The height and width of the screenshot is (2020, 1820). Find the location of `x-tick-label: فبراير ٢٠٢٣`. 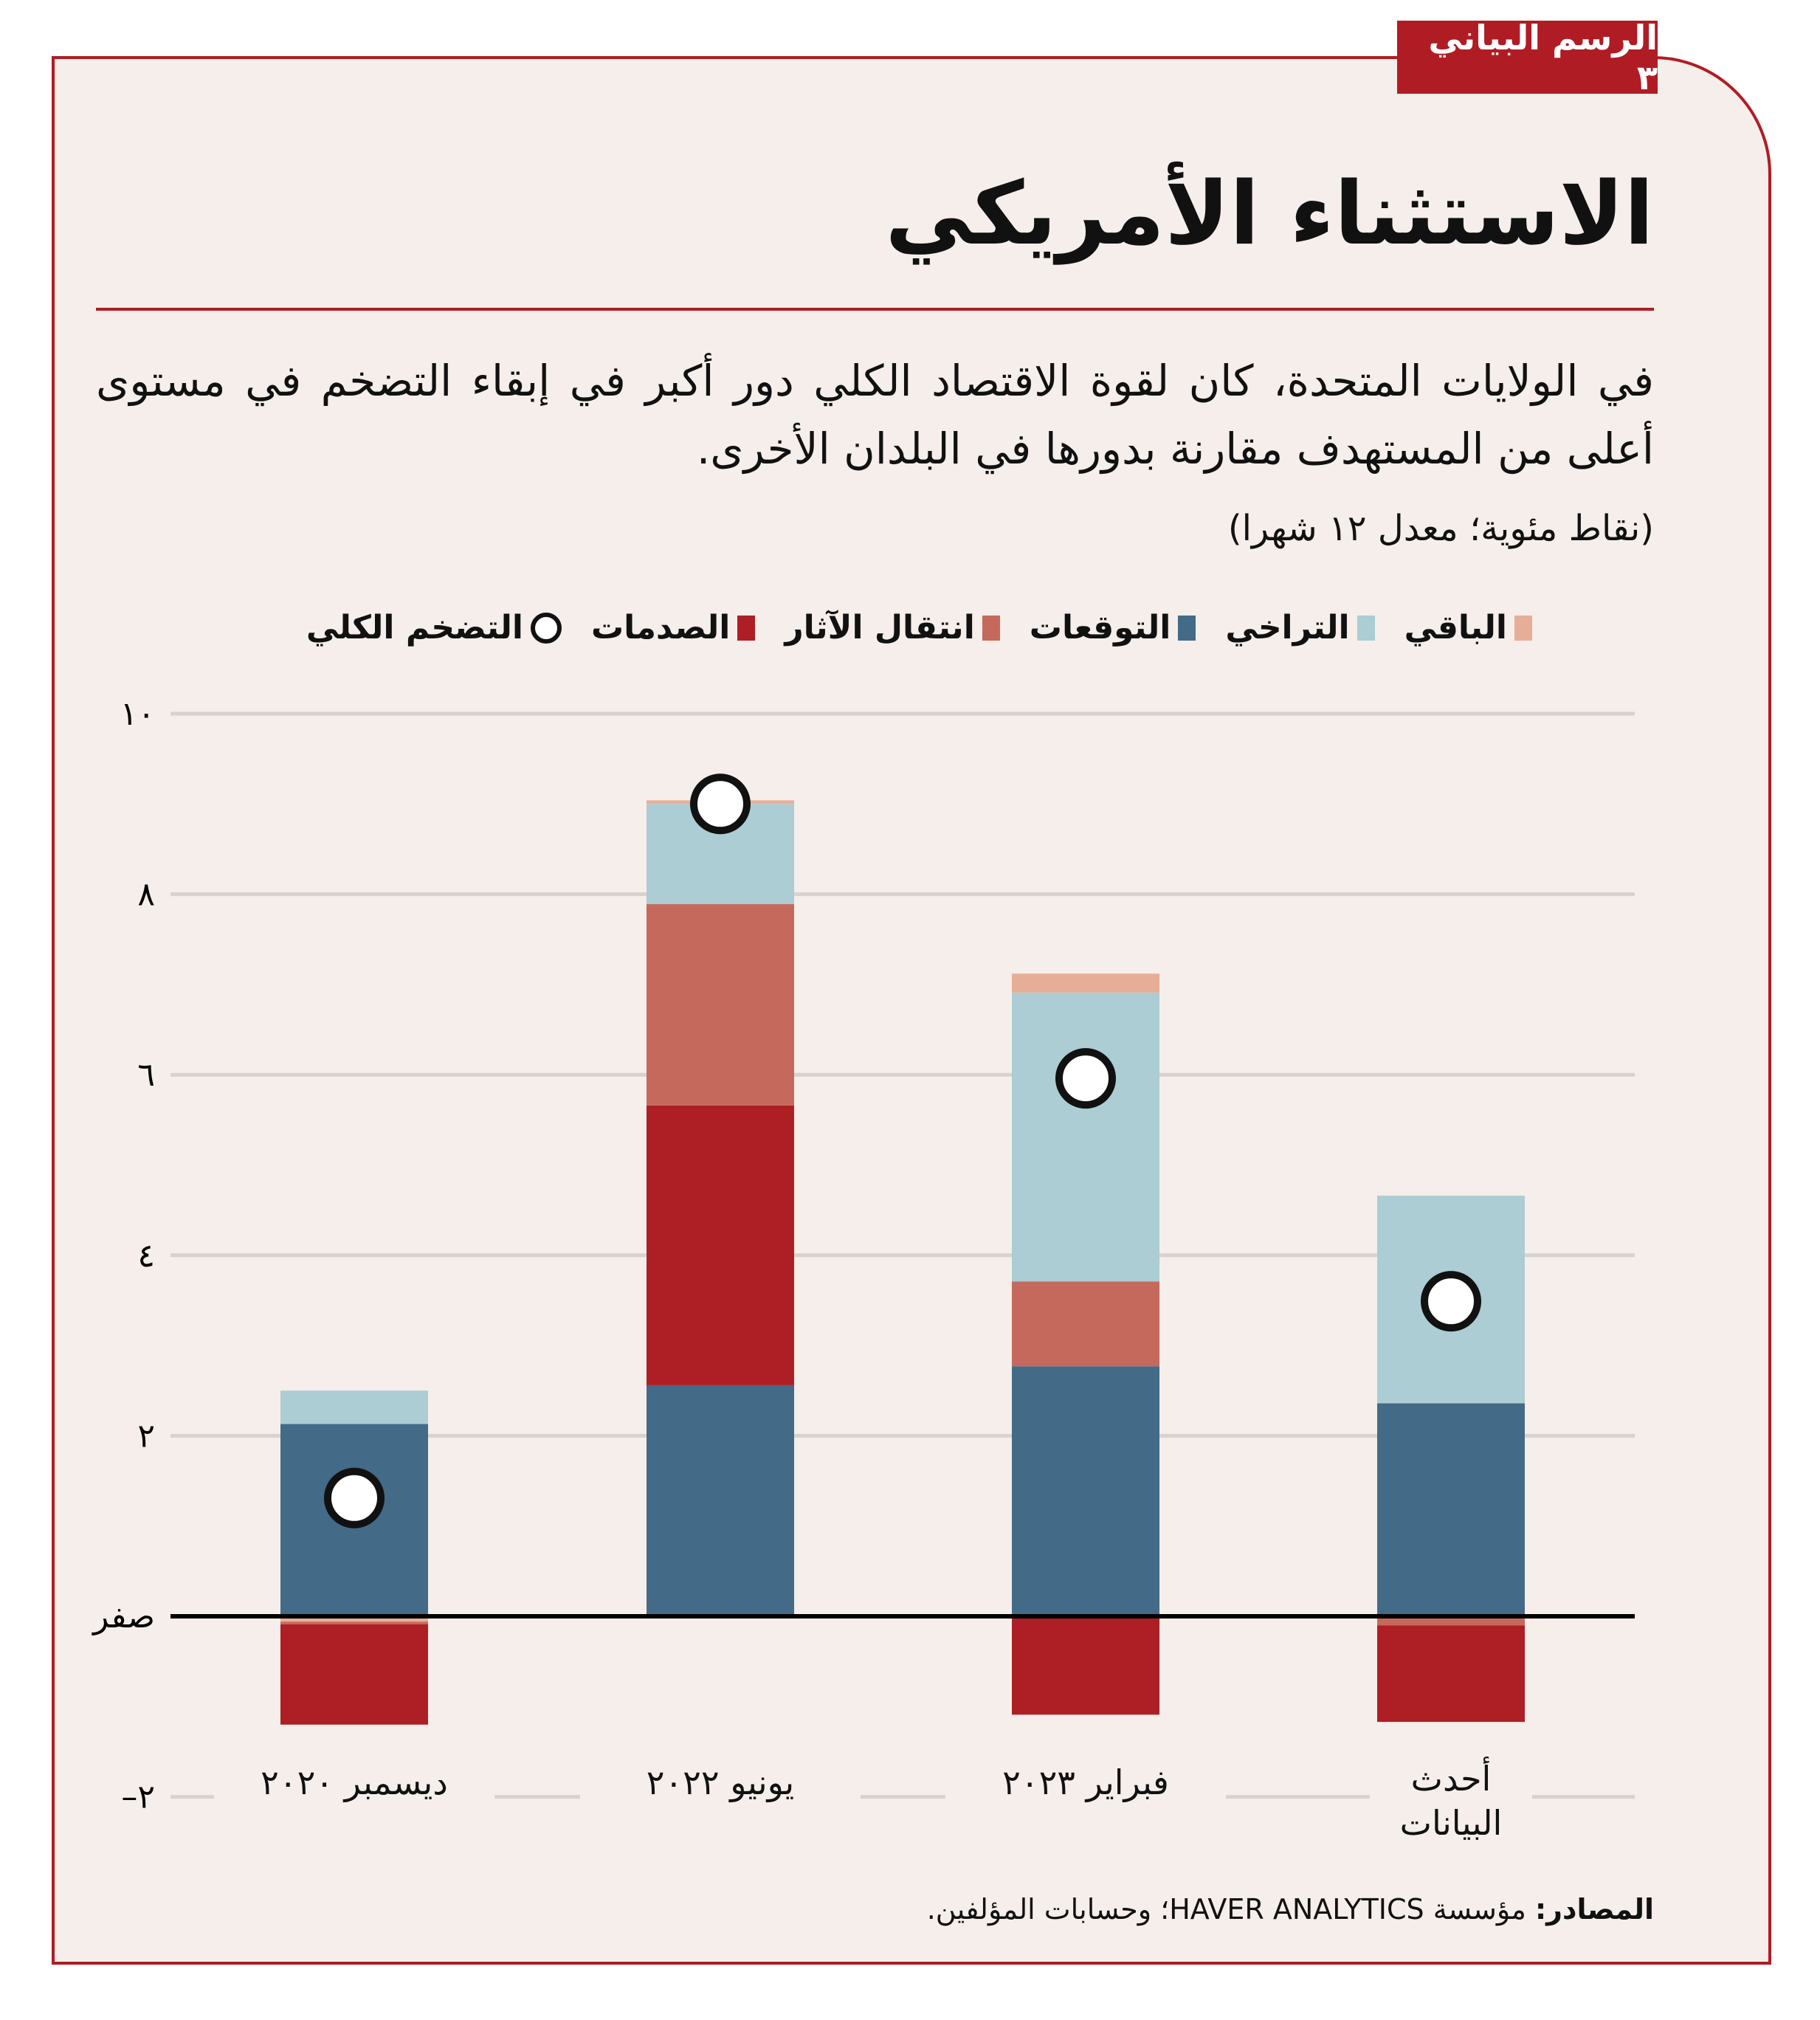

x-tick-label: فبراير ٢٠٢٣ is located at coordinates (1085, 1782).